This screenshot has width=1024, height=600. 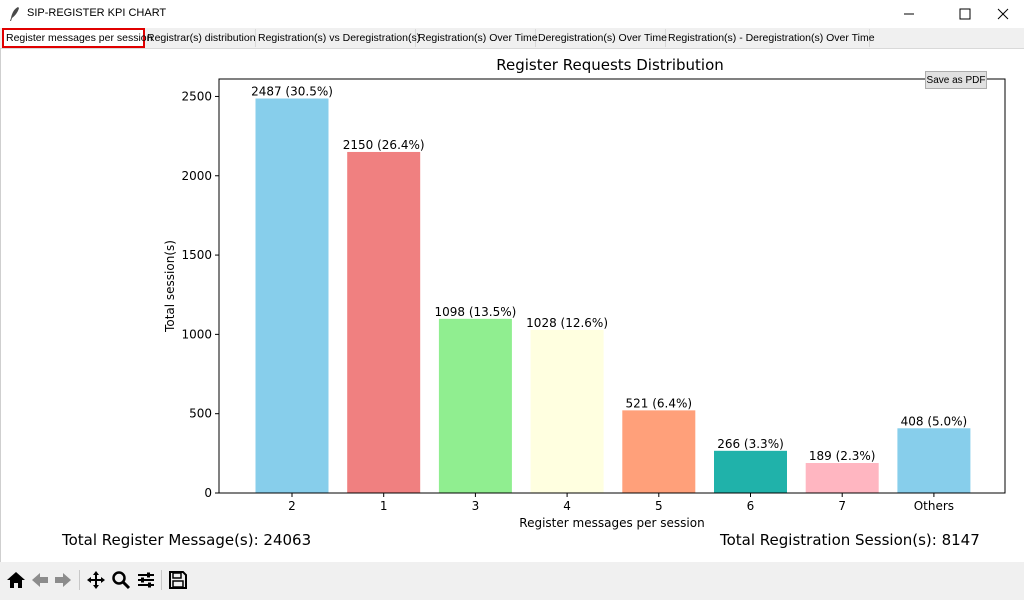 I want to click on x-tick-label: Others, so click(x=934, y=506).